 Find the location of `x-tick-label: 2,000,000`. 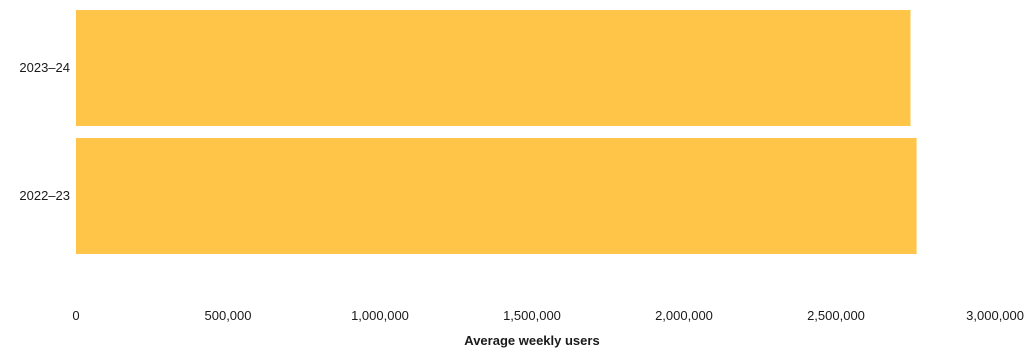

x-tick-label: 2,000,000 is located at coordinates (684, 315).